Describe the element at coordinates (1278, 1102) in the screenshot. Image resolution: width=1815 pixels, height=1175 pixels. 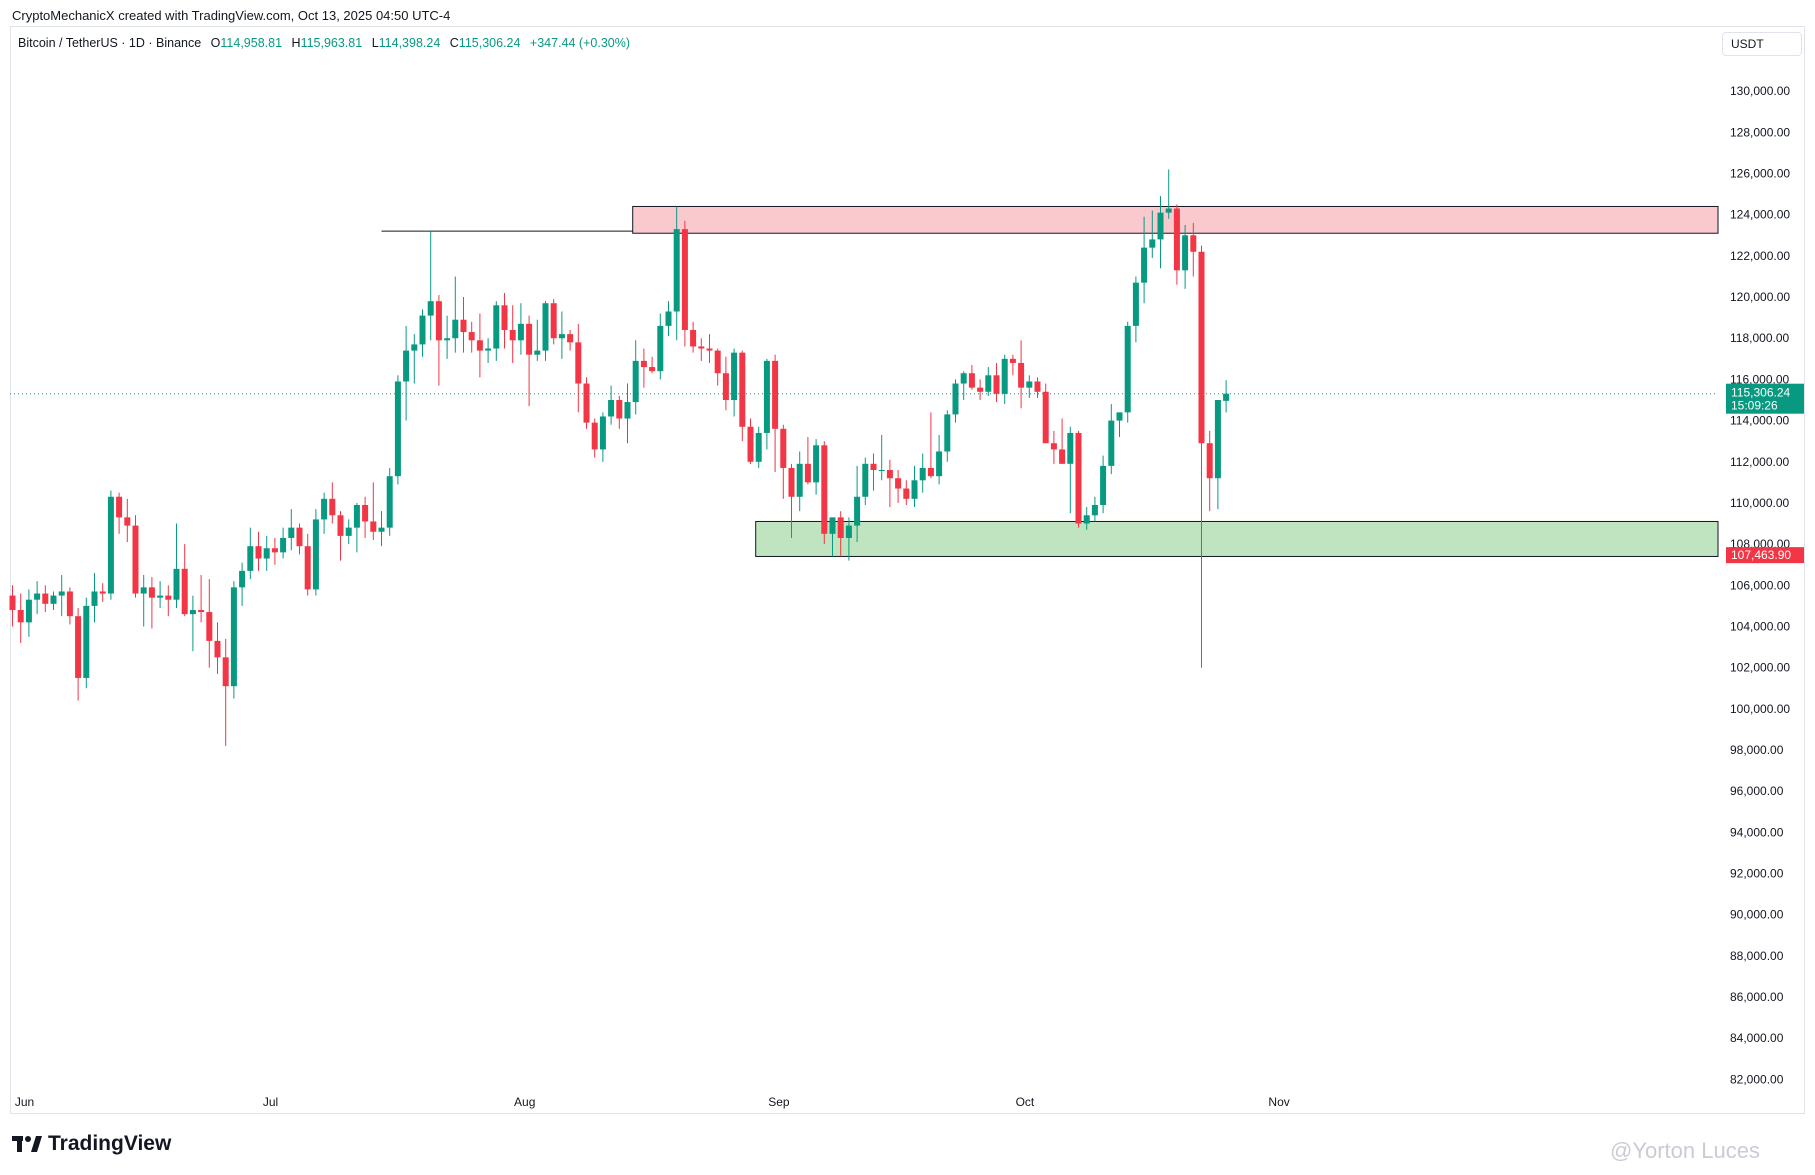
I see `x-tick-label: Nov` at that location.